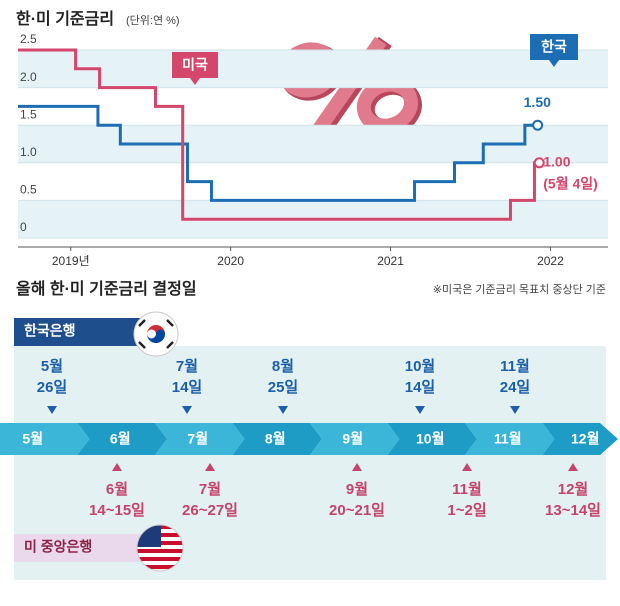 This screenshot has height=606, width=620. Describe the element at coordinates (71, 261) in the screenshot. I see `x-tick-label: 2019년` at that location.